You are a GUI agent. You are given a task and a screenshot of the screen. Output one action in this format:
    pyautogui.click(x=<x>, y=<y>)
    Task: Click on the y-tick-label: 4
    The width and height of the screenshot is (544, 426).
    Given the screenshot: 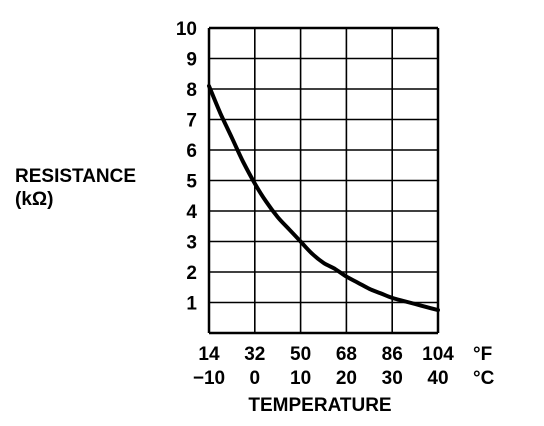 What is the action you would take?
    pyautogui.click(x=191, y=212)
    